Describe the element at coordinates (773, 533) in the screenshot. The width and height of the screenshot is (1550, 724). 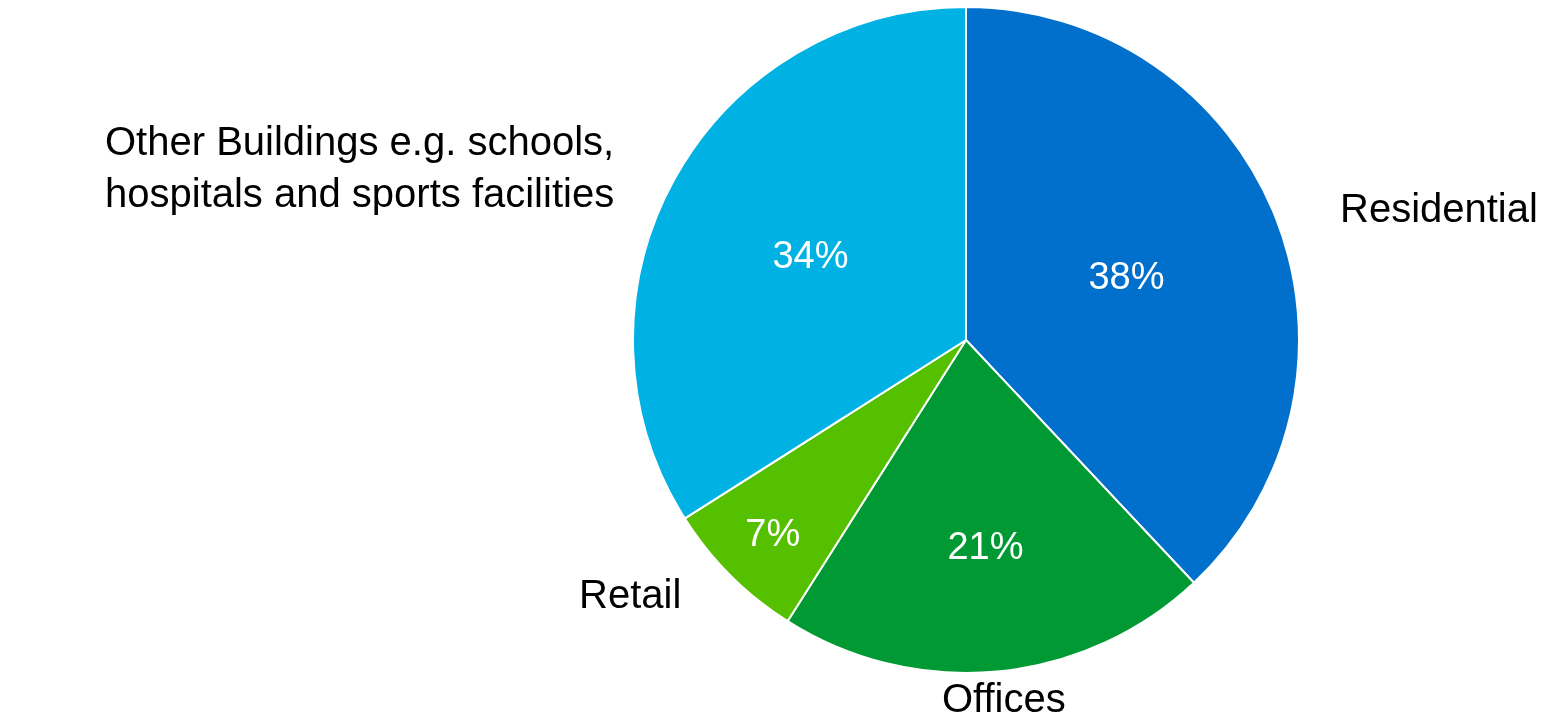
I see `data-label: 7%` at that location.